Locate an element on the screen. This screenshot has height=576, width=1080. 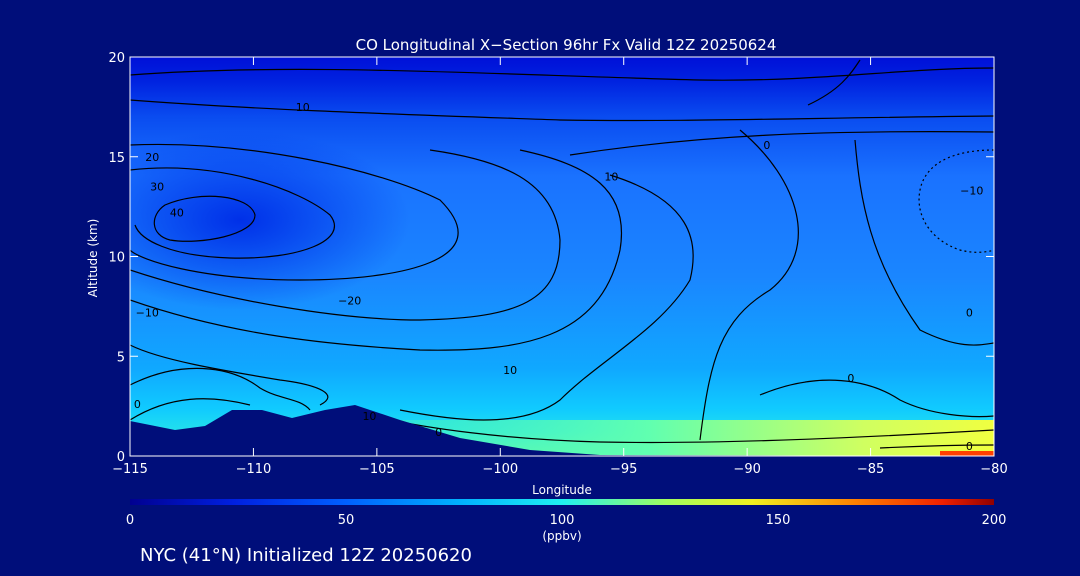
y-tick-label: 10 is located at coordinates (116, 258).